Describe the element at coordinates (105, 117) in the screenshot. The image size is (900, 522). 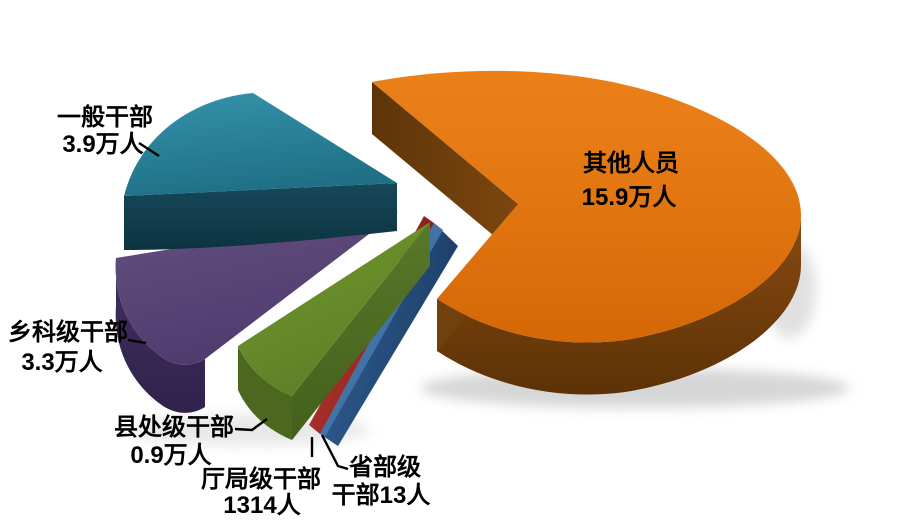
I see `label-general-cadres-name: 一般干部` at that location.